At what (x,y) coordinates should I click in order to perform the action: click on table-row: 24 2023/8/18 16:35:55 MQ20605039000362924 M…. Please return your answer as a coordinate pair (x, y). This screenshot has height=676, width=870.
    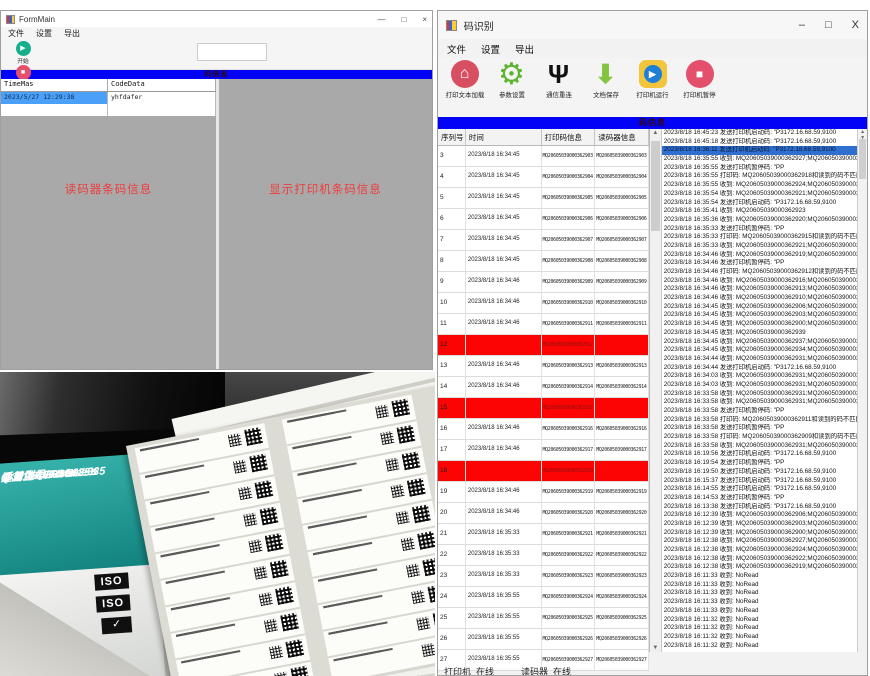
    Looking at the image, I should click on (544, 597).